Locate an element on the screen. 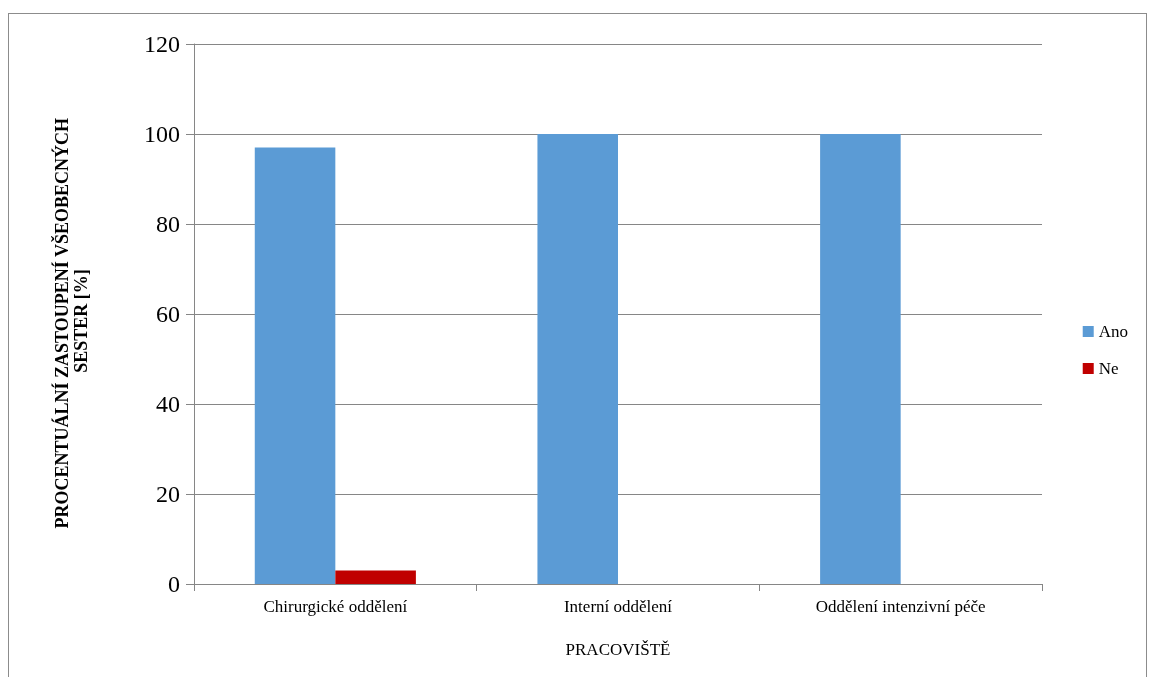 This screenshot has width=1149, height=677. x-tick-label: Oddělení intenzivní péče is located at coordinates (900, 606).